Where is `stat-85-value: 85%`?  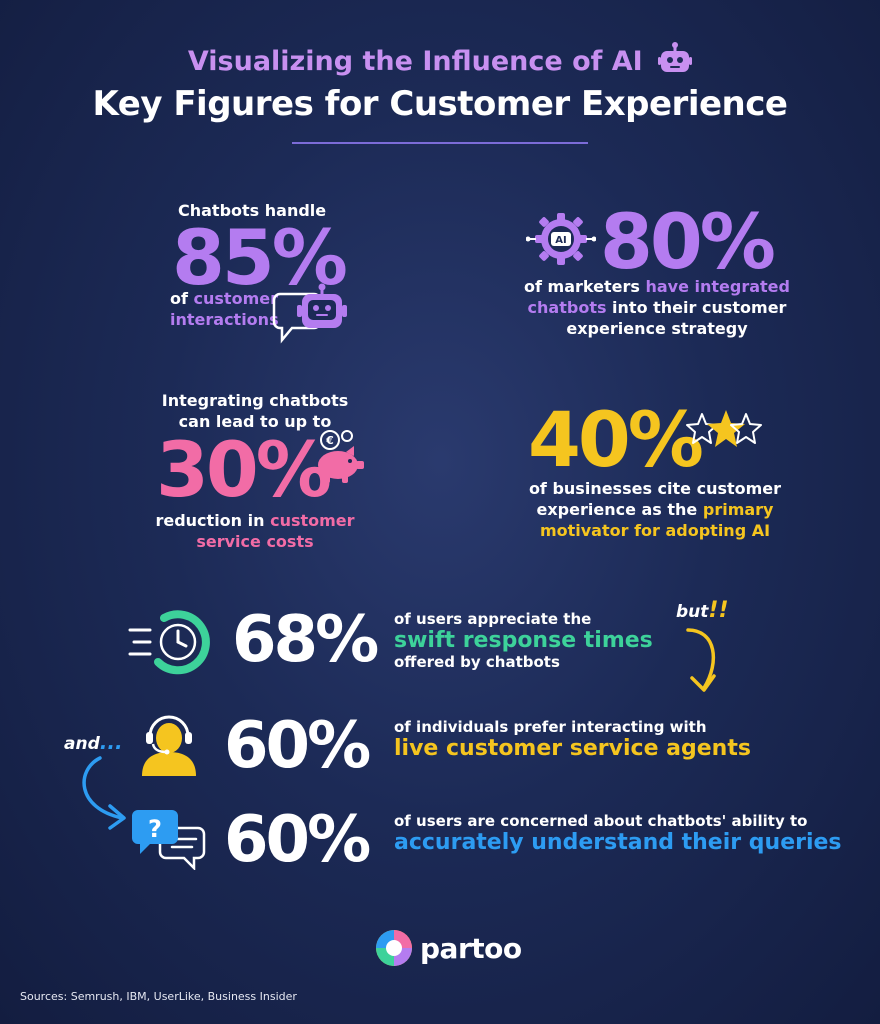 stat-85-value: 85% is located at coordinates (260, 257).